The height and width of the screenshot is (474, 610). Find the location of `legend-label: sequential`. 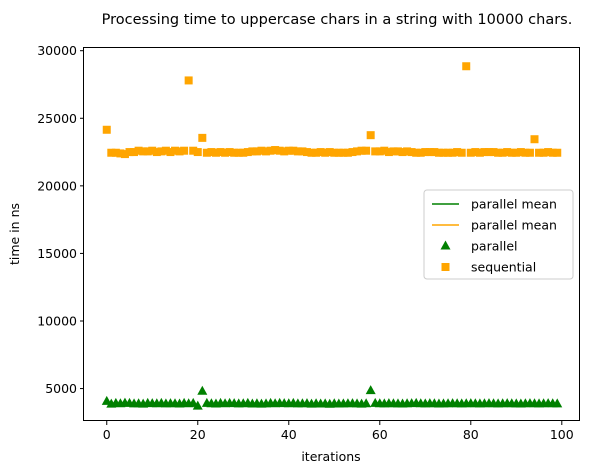

legend-label: sequential is located at coordinates (503, 267).